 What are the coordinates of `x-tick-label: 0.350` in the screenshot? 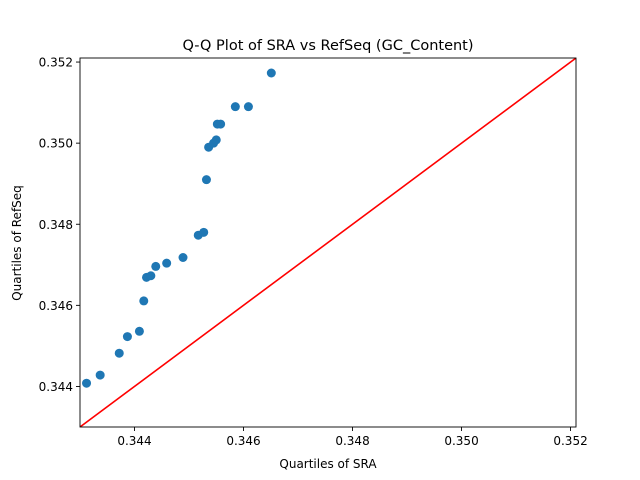 It's located at (461, 441).